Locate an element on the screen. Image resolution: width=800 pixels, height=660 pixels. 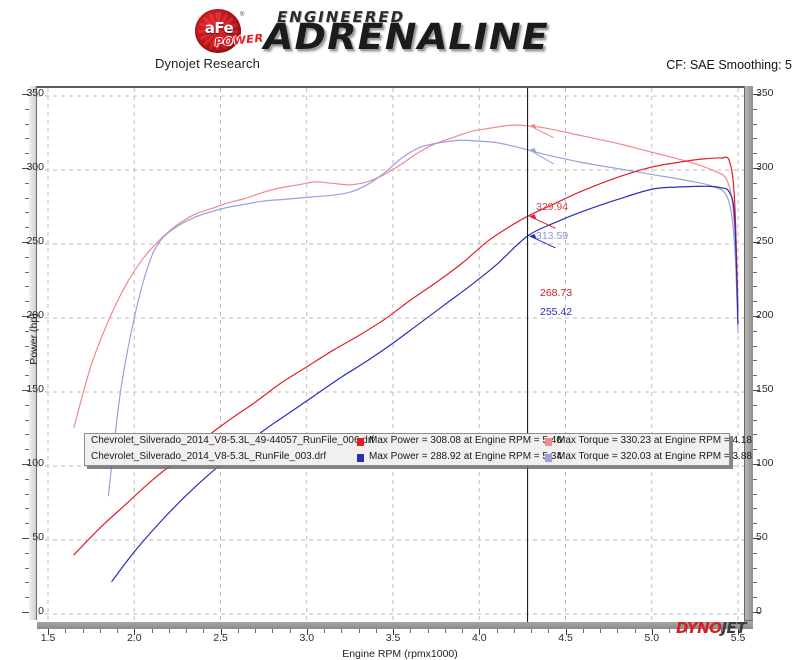
y-tick-label-right: 50 is located at coordinates (762, 537).